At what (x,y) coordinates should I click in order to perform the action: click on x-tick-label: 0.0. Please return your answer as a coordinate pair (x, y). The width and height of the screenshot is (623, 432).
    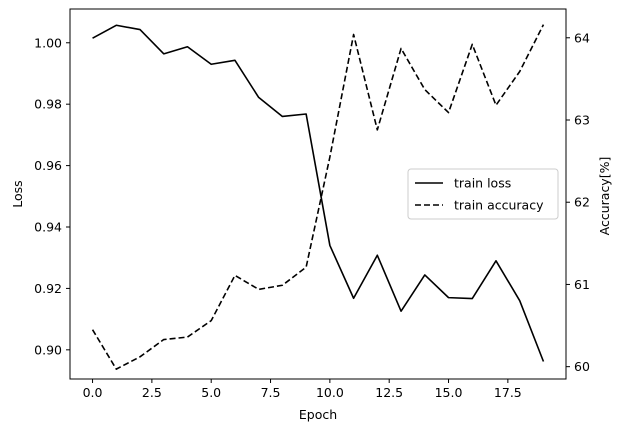
    Looking at the image, I should click on (93, 392).